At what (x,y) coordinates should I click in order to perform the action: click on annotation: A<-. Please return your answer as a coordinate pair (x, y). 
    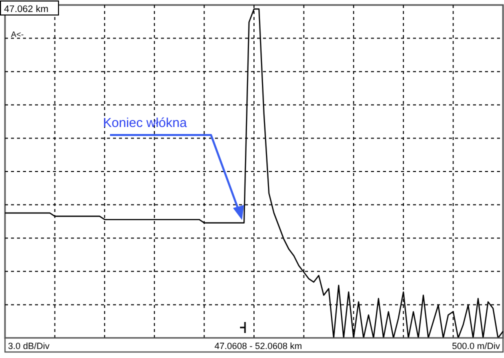
    Looking at the image, I should click on (17, 34).